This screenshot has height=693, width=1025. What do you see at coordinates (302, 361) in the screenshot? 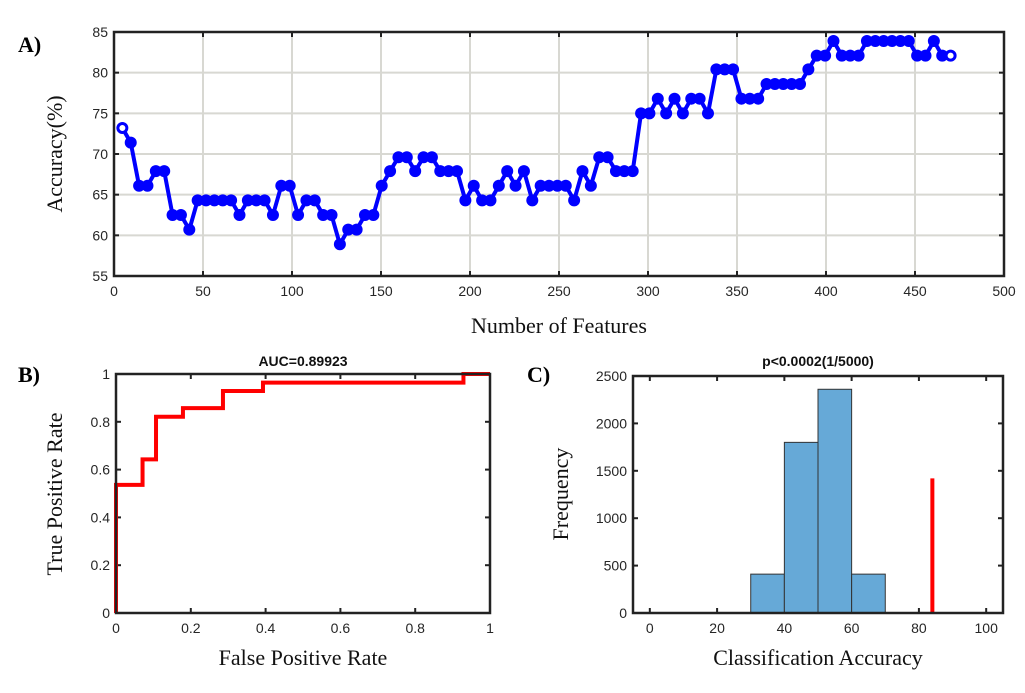
I see `chart-title: AUC=0.89923` at bounding box center [302, 361].